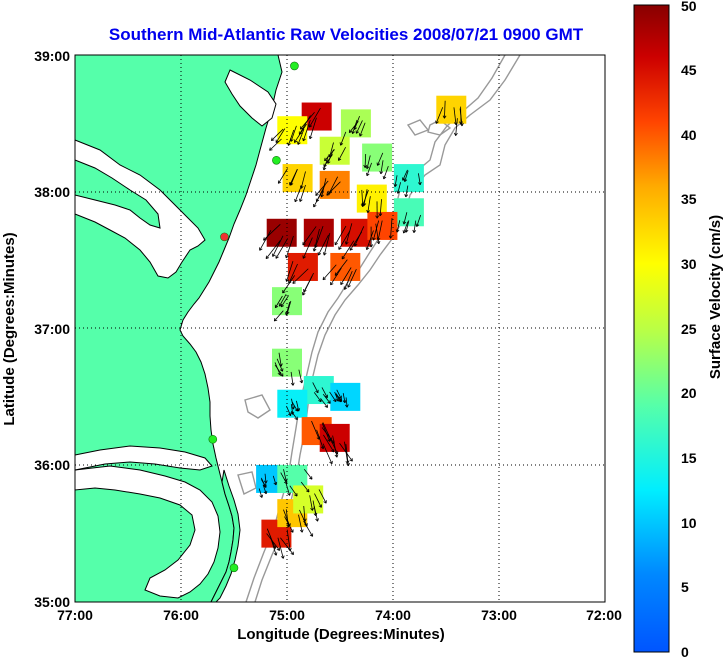 The width and height of the screenshot is (724, 659). What do you see at coordinates (52, 465) in the screenshot?
I see `y-tick-label: 36:00` at bounding box center [52, 465].